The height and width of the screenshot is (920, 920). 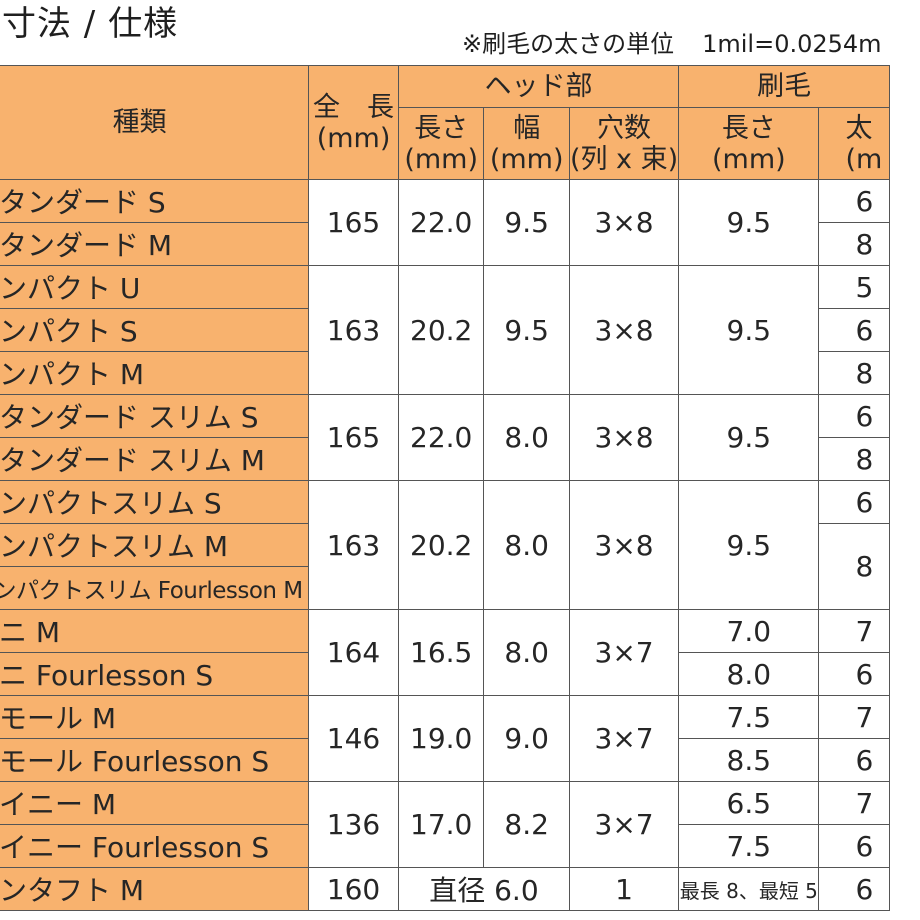 What do you see at coordinates (155, 545) in the screenshot?
I see `row-type-name: コンパクトスリム M` at bounding box center [155, 545].